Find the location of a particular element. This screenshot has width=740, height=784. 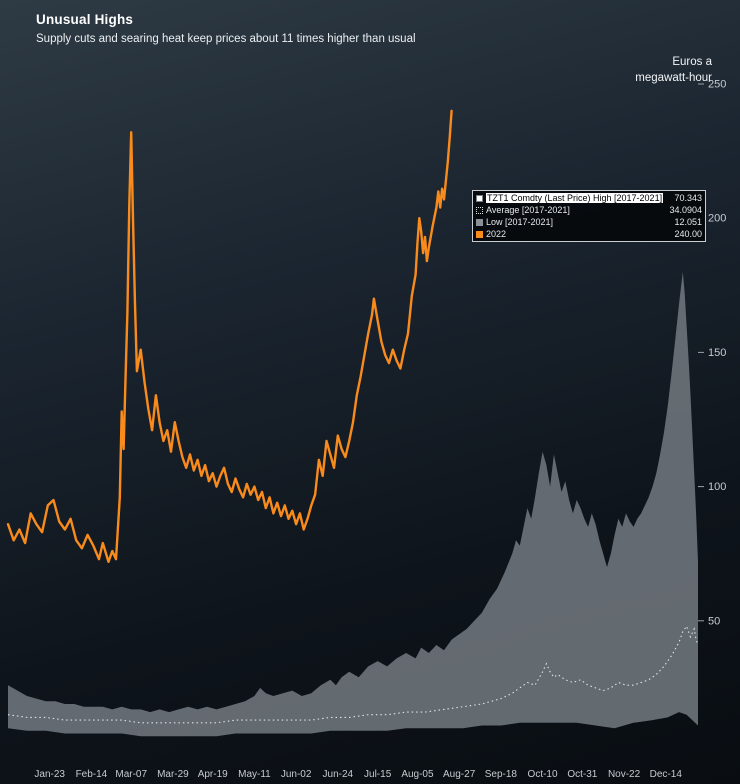

legend-row-average: Average [2017-2021] 34.0904 is located at coordinates (589, 210).